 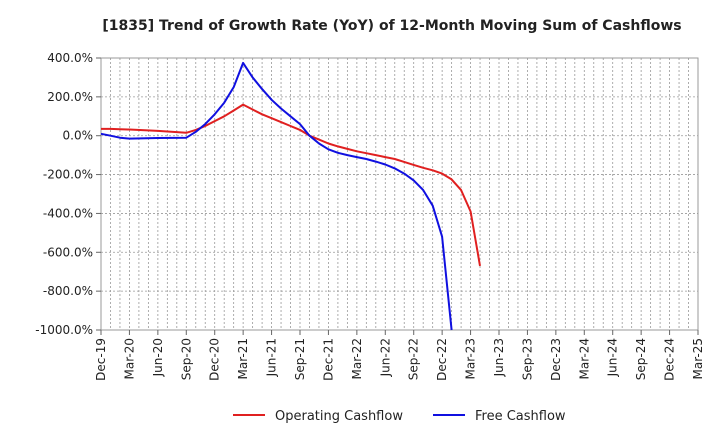 What do you see at coordinates (101, 359) in the screenshot?
I see `x-tick-label: Dec-19` at bounding box center [101, 359].